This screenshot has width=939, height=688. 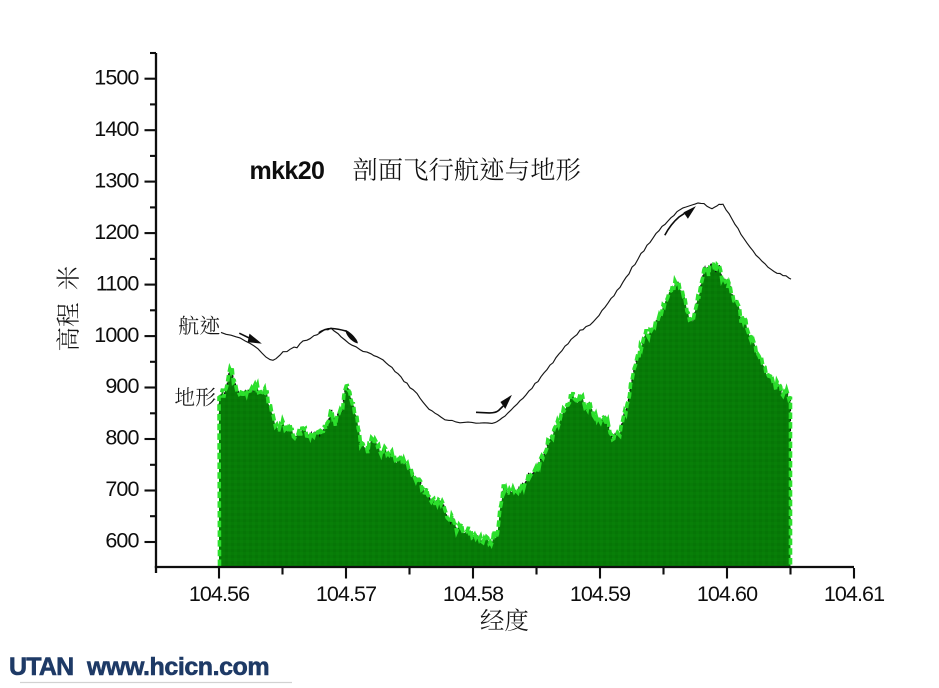 I want to click on svg-text: UTAN, so click(x=41, y=667).